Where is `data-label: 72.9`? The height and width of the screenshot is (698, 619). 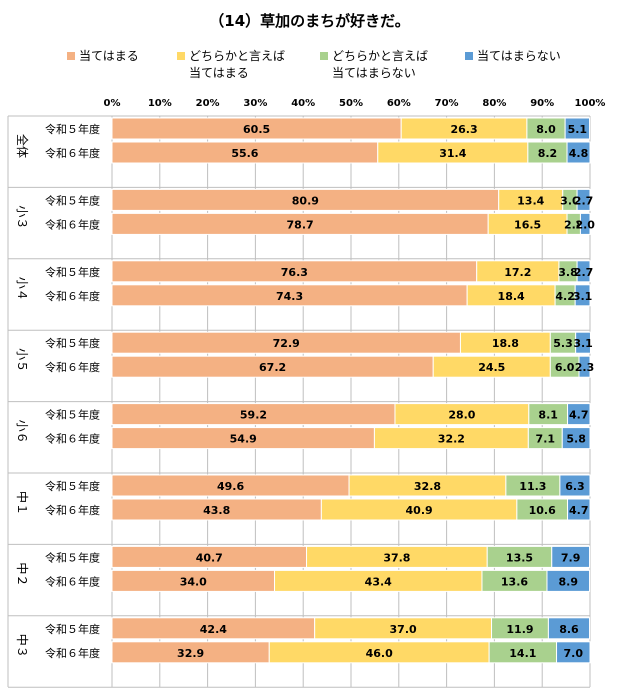
data-label: 72.9 is located at coordinates (286, 343).